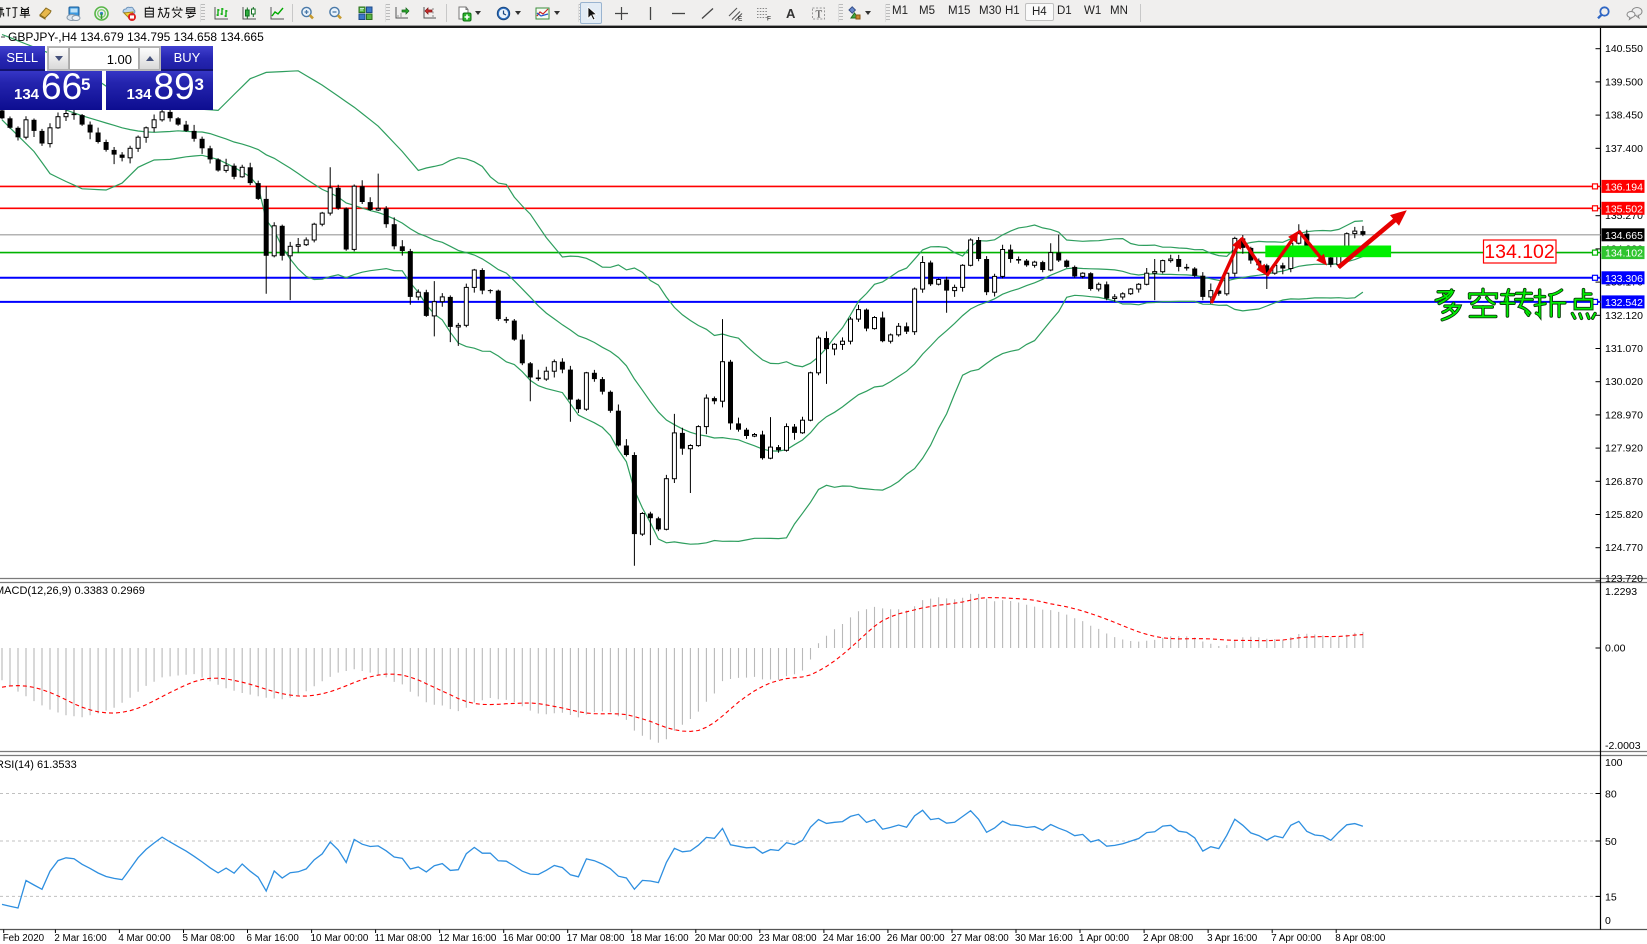 The height and width of the screenshot is (944, 1647). I want to click on svg-text: 23 Mar 08:00, so click(788, 938).